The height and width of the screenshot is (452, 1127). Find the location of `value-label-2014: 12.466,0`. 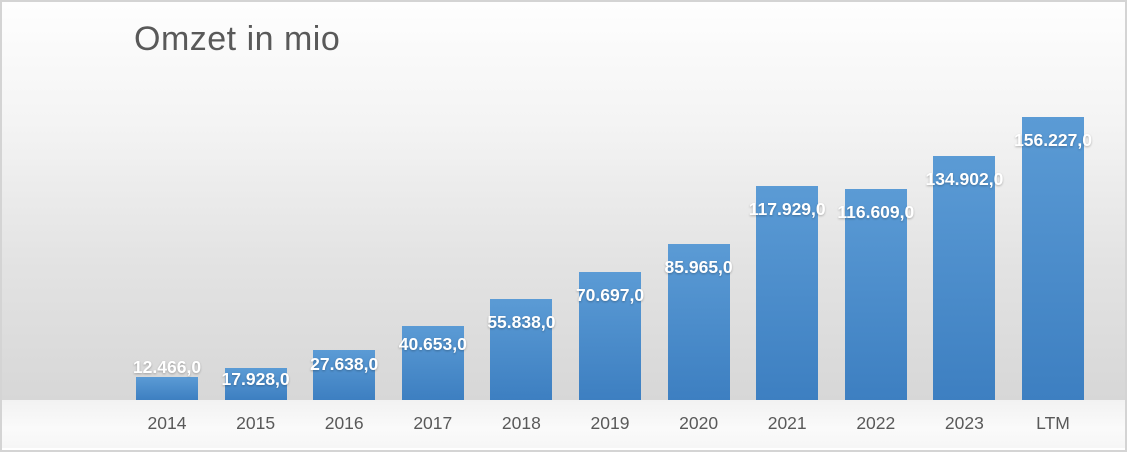

value-label-2014: 12.466,0 is located at coordinates (167, 367).